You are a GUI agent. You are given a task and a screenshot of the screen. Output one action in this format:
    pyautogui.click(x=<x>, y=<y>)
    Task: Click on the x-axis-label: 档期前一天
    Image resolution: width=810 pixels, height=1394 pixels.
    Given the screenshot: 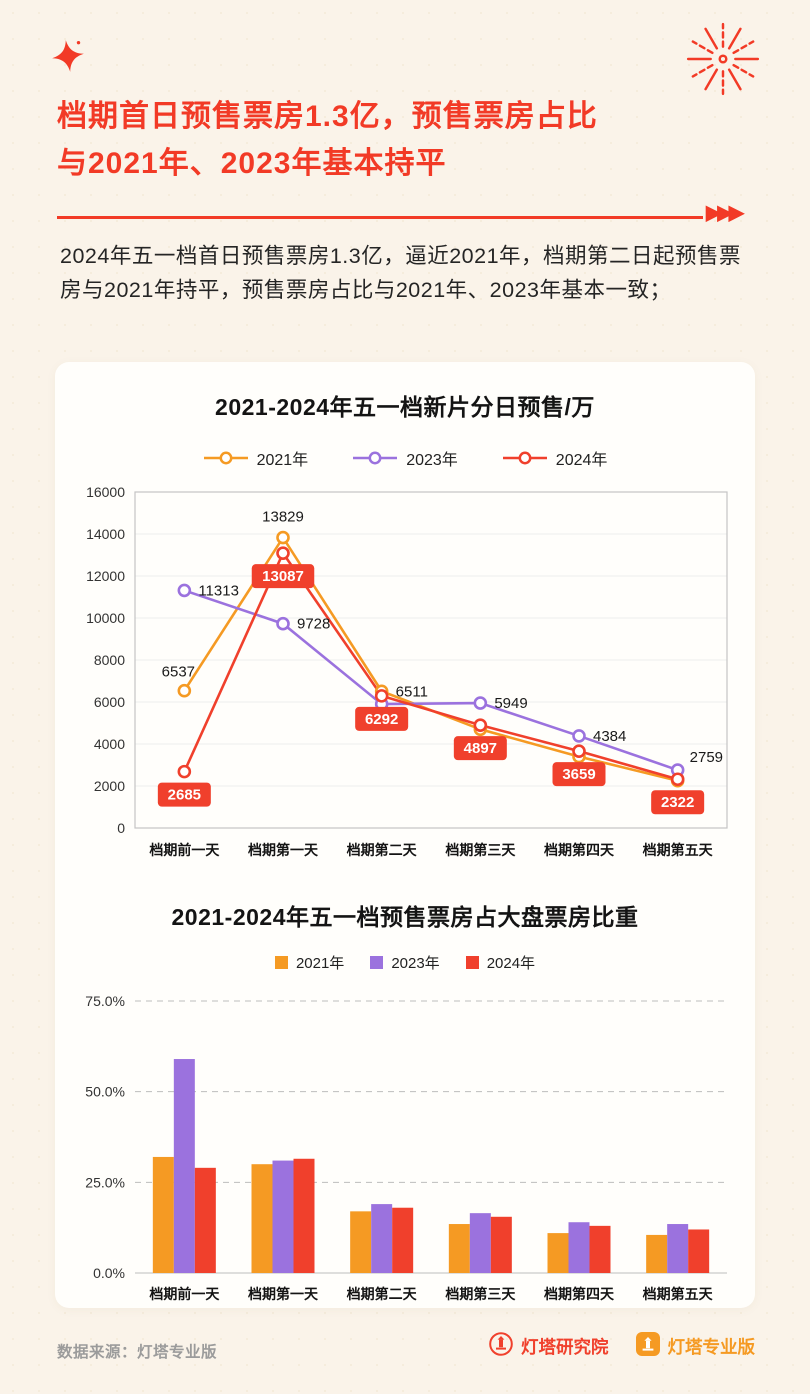 What is the action you would take?
    pyautogui.click(x=184, y=1294)
    